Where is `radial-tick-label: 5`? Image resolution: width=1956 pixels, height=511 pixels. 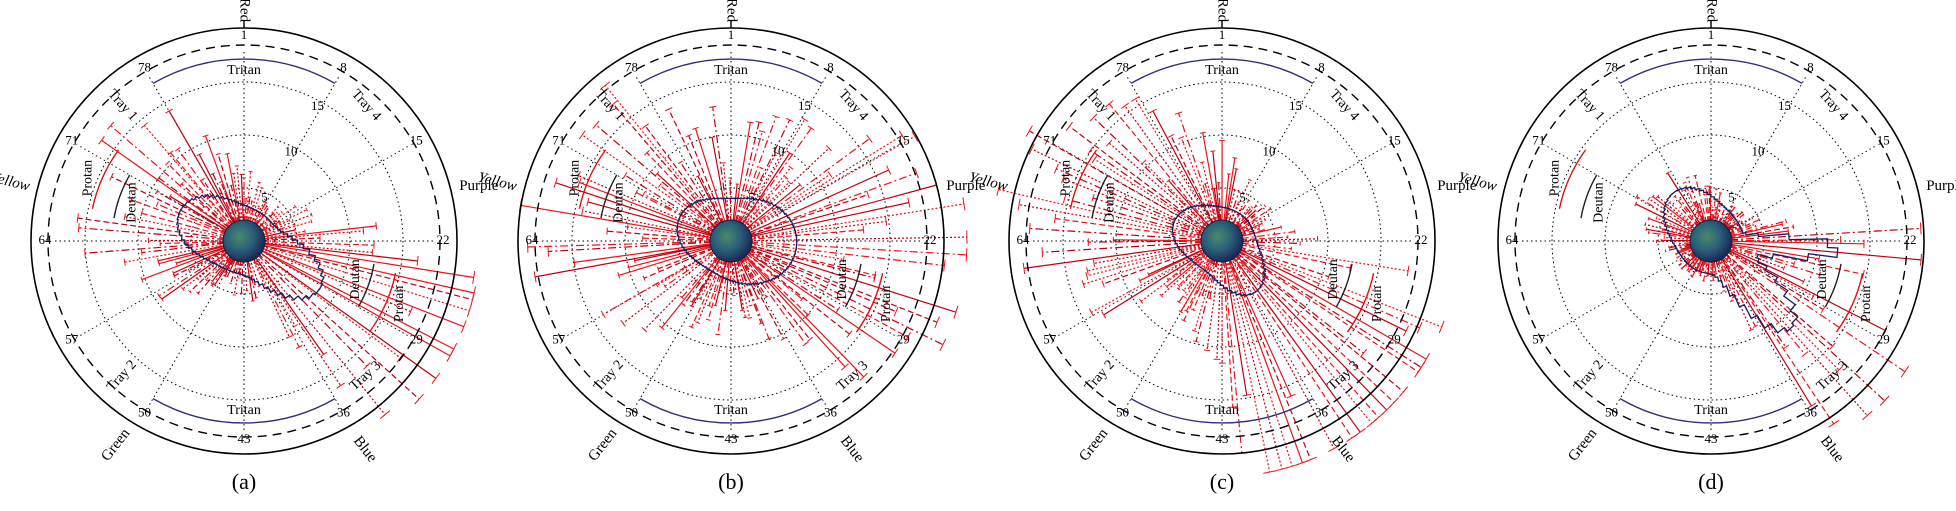 radial-tick-label: 5 is located at coordinates (751, 197).